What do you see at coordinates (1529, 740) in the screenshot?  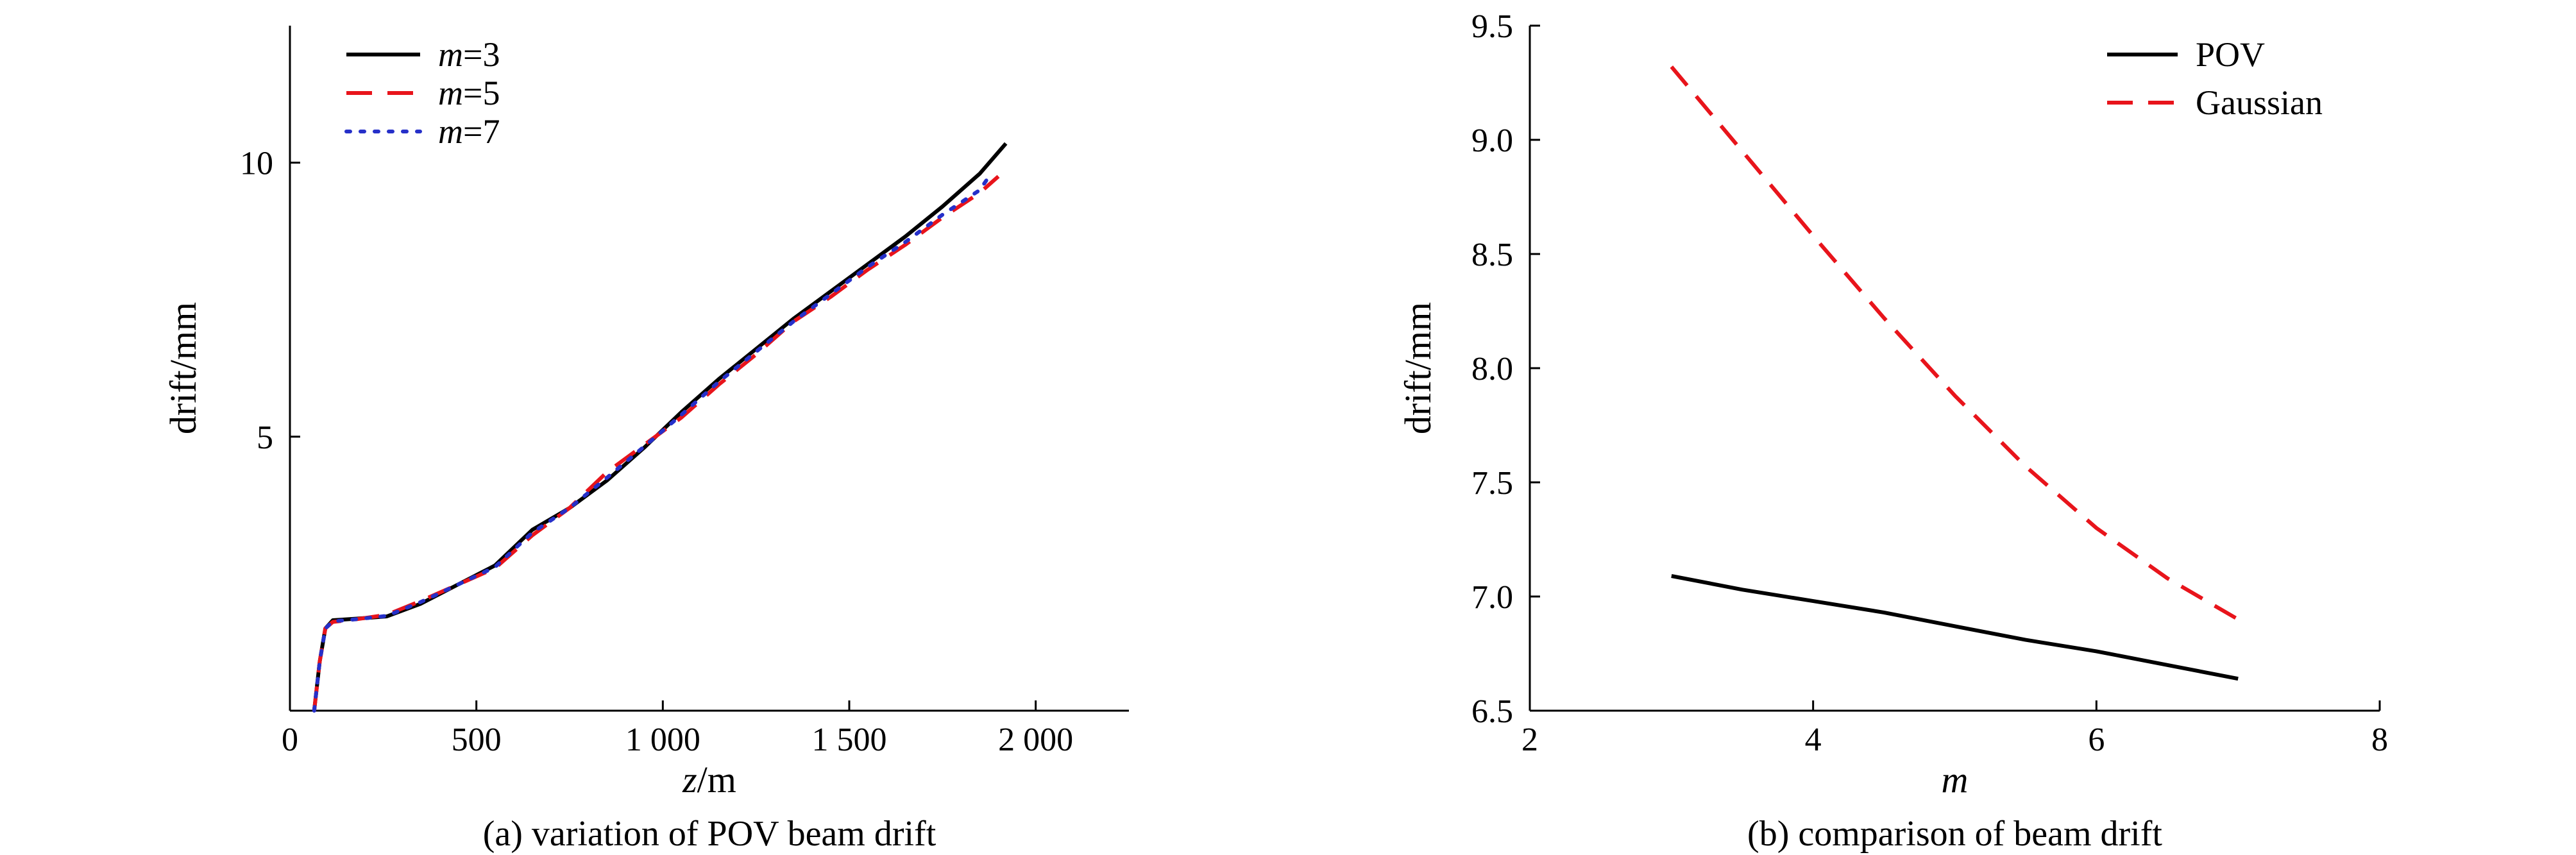 I see `x-tick-label-b-0: 2` at bounding box center [1529, 740].